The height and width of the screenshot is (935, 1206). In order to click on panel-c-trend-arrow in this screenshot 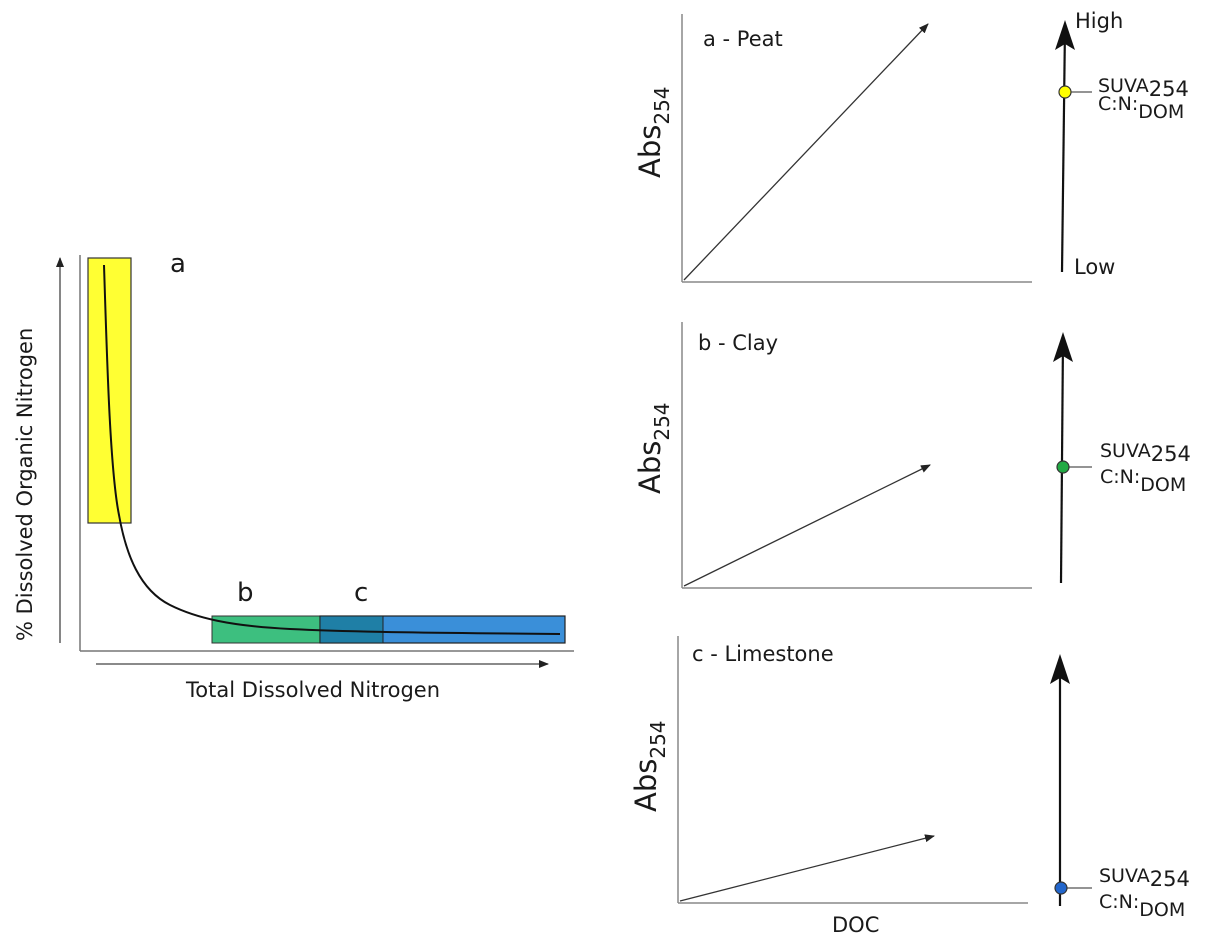, I will do `click(807, 868)`.